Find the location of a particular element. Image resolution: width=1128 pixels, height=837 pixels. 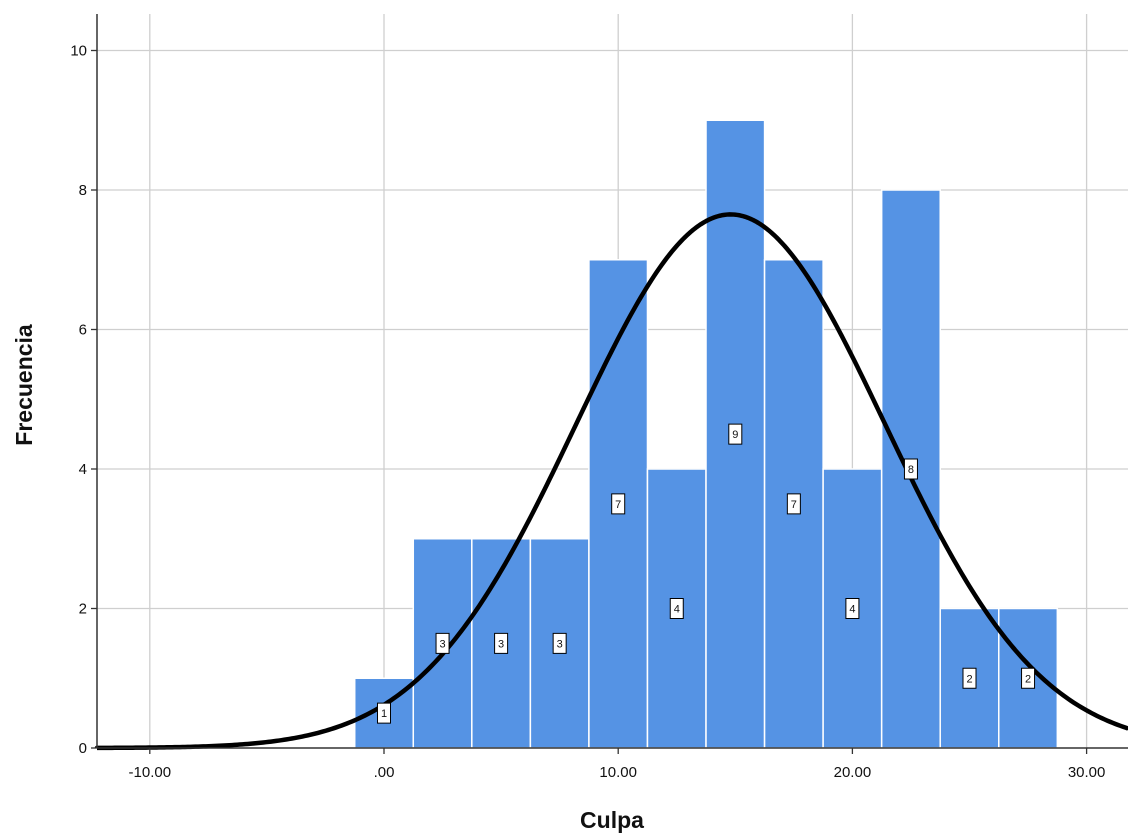

x-tick-label: 20.00 is located at coordinates (853, 772).